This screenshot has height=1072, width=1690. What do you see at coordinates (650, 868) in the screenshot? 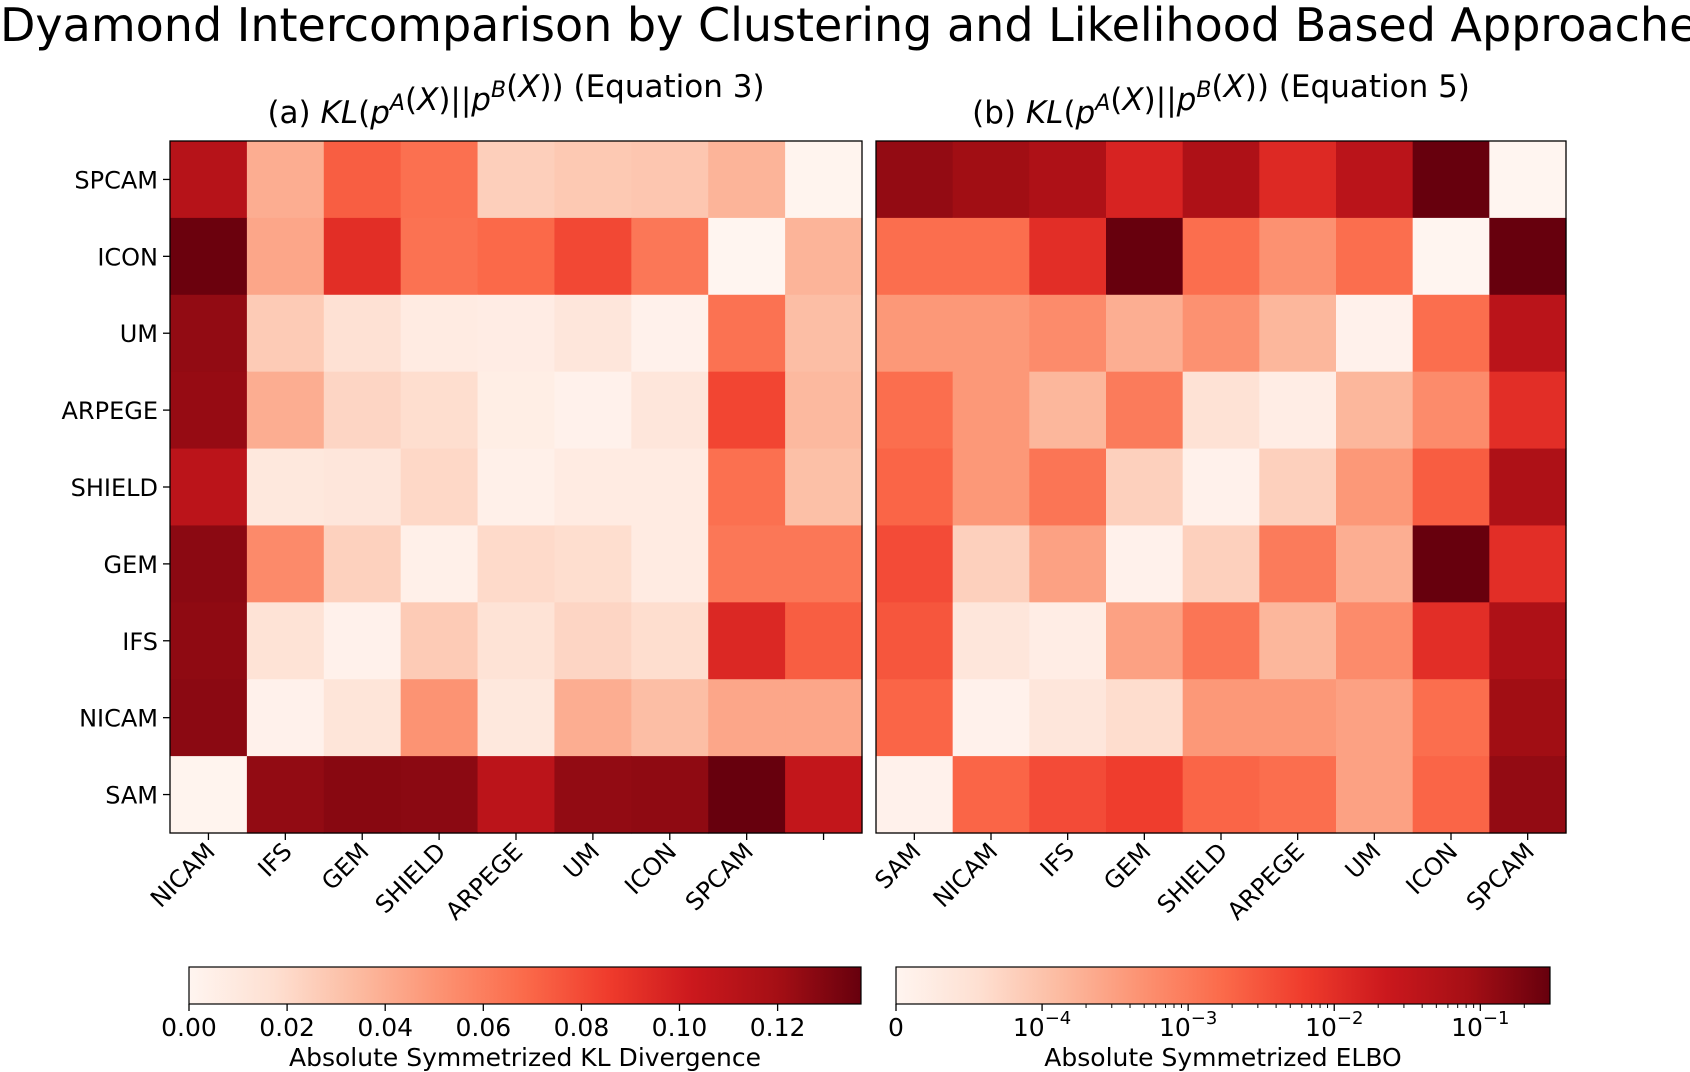
I see `x-tick-label: ICON` at bounding box center [650, 868].